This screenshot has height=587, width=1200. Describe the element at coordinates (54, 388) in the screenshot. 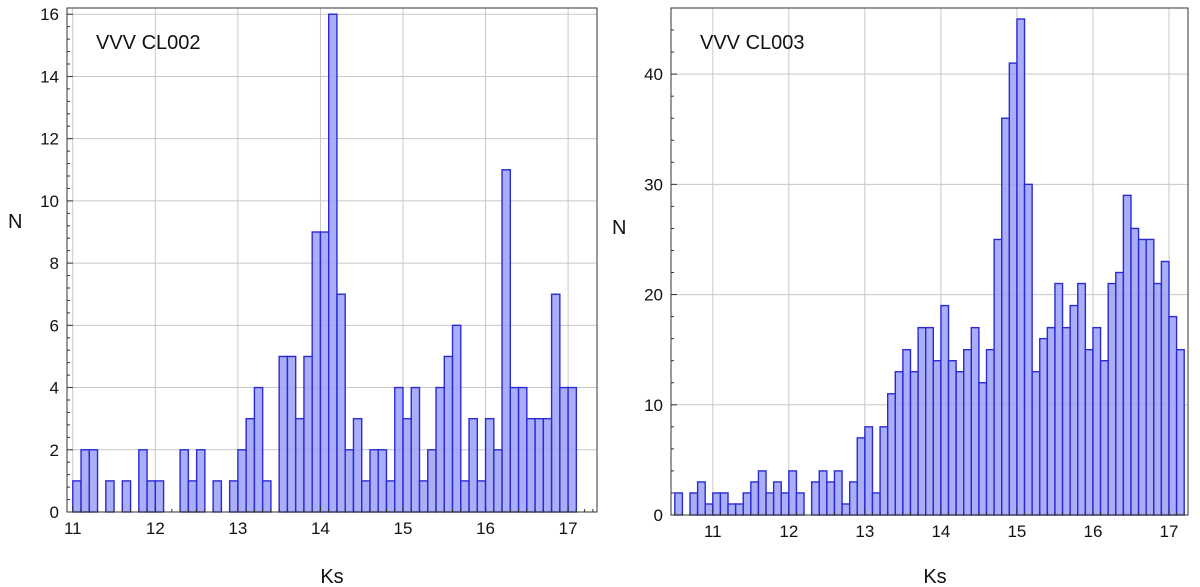

I see `y-tick-label: 4` at that location.